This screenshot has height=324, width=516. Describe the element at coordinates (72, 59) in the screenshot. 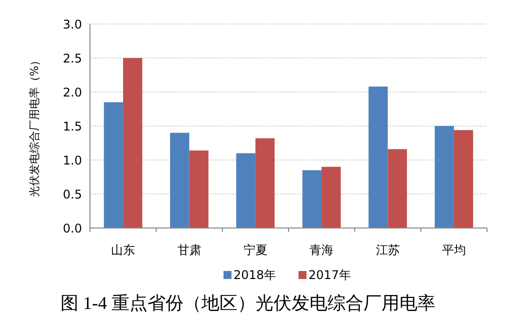

I see `y-tick-label: 2.5` at that location.